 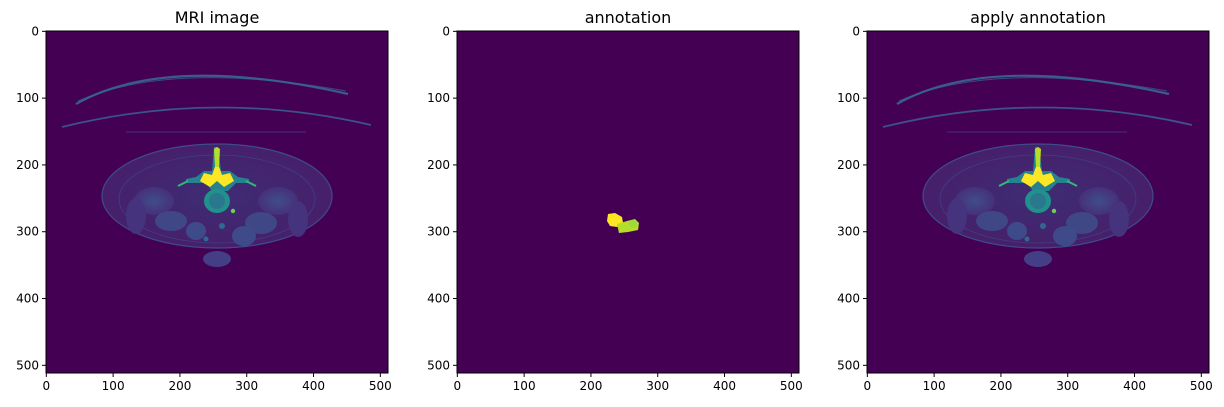 What do you see at coordinates (1038, 17) in the screenshot?
I see `panel-title: apply annotation` at bounding box center [1038, 17].